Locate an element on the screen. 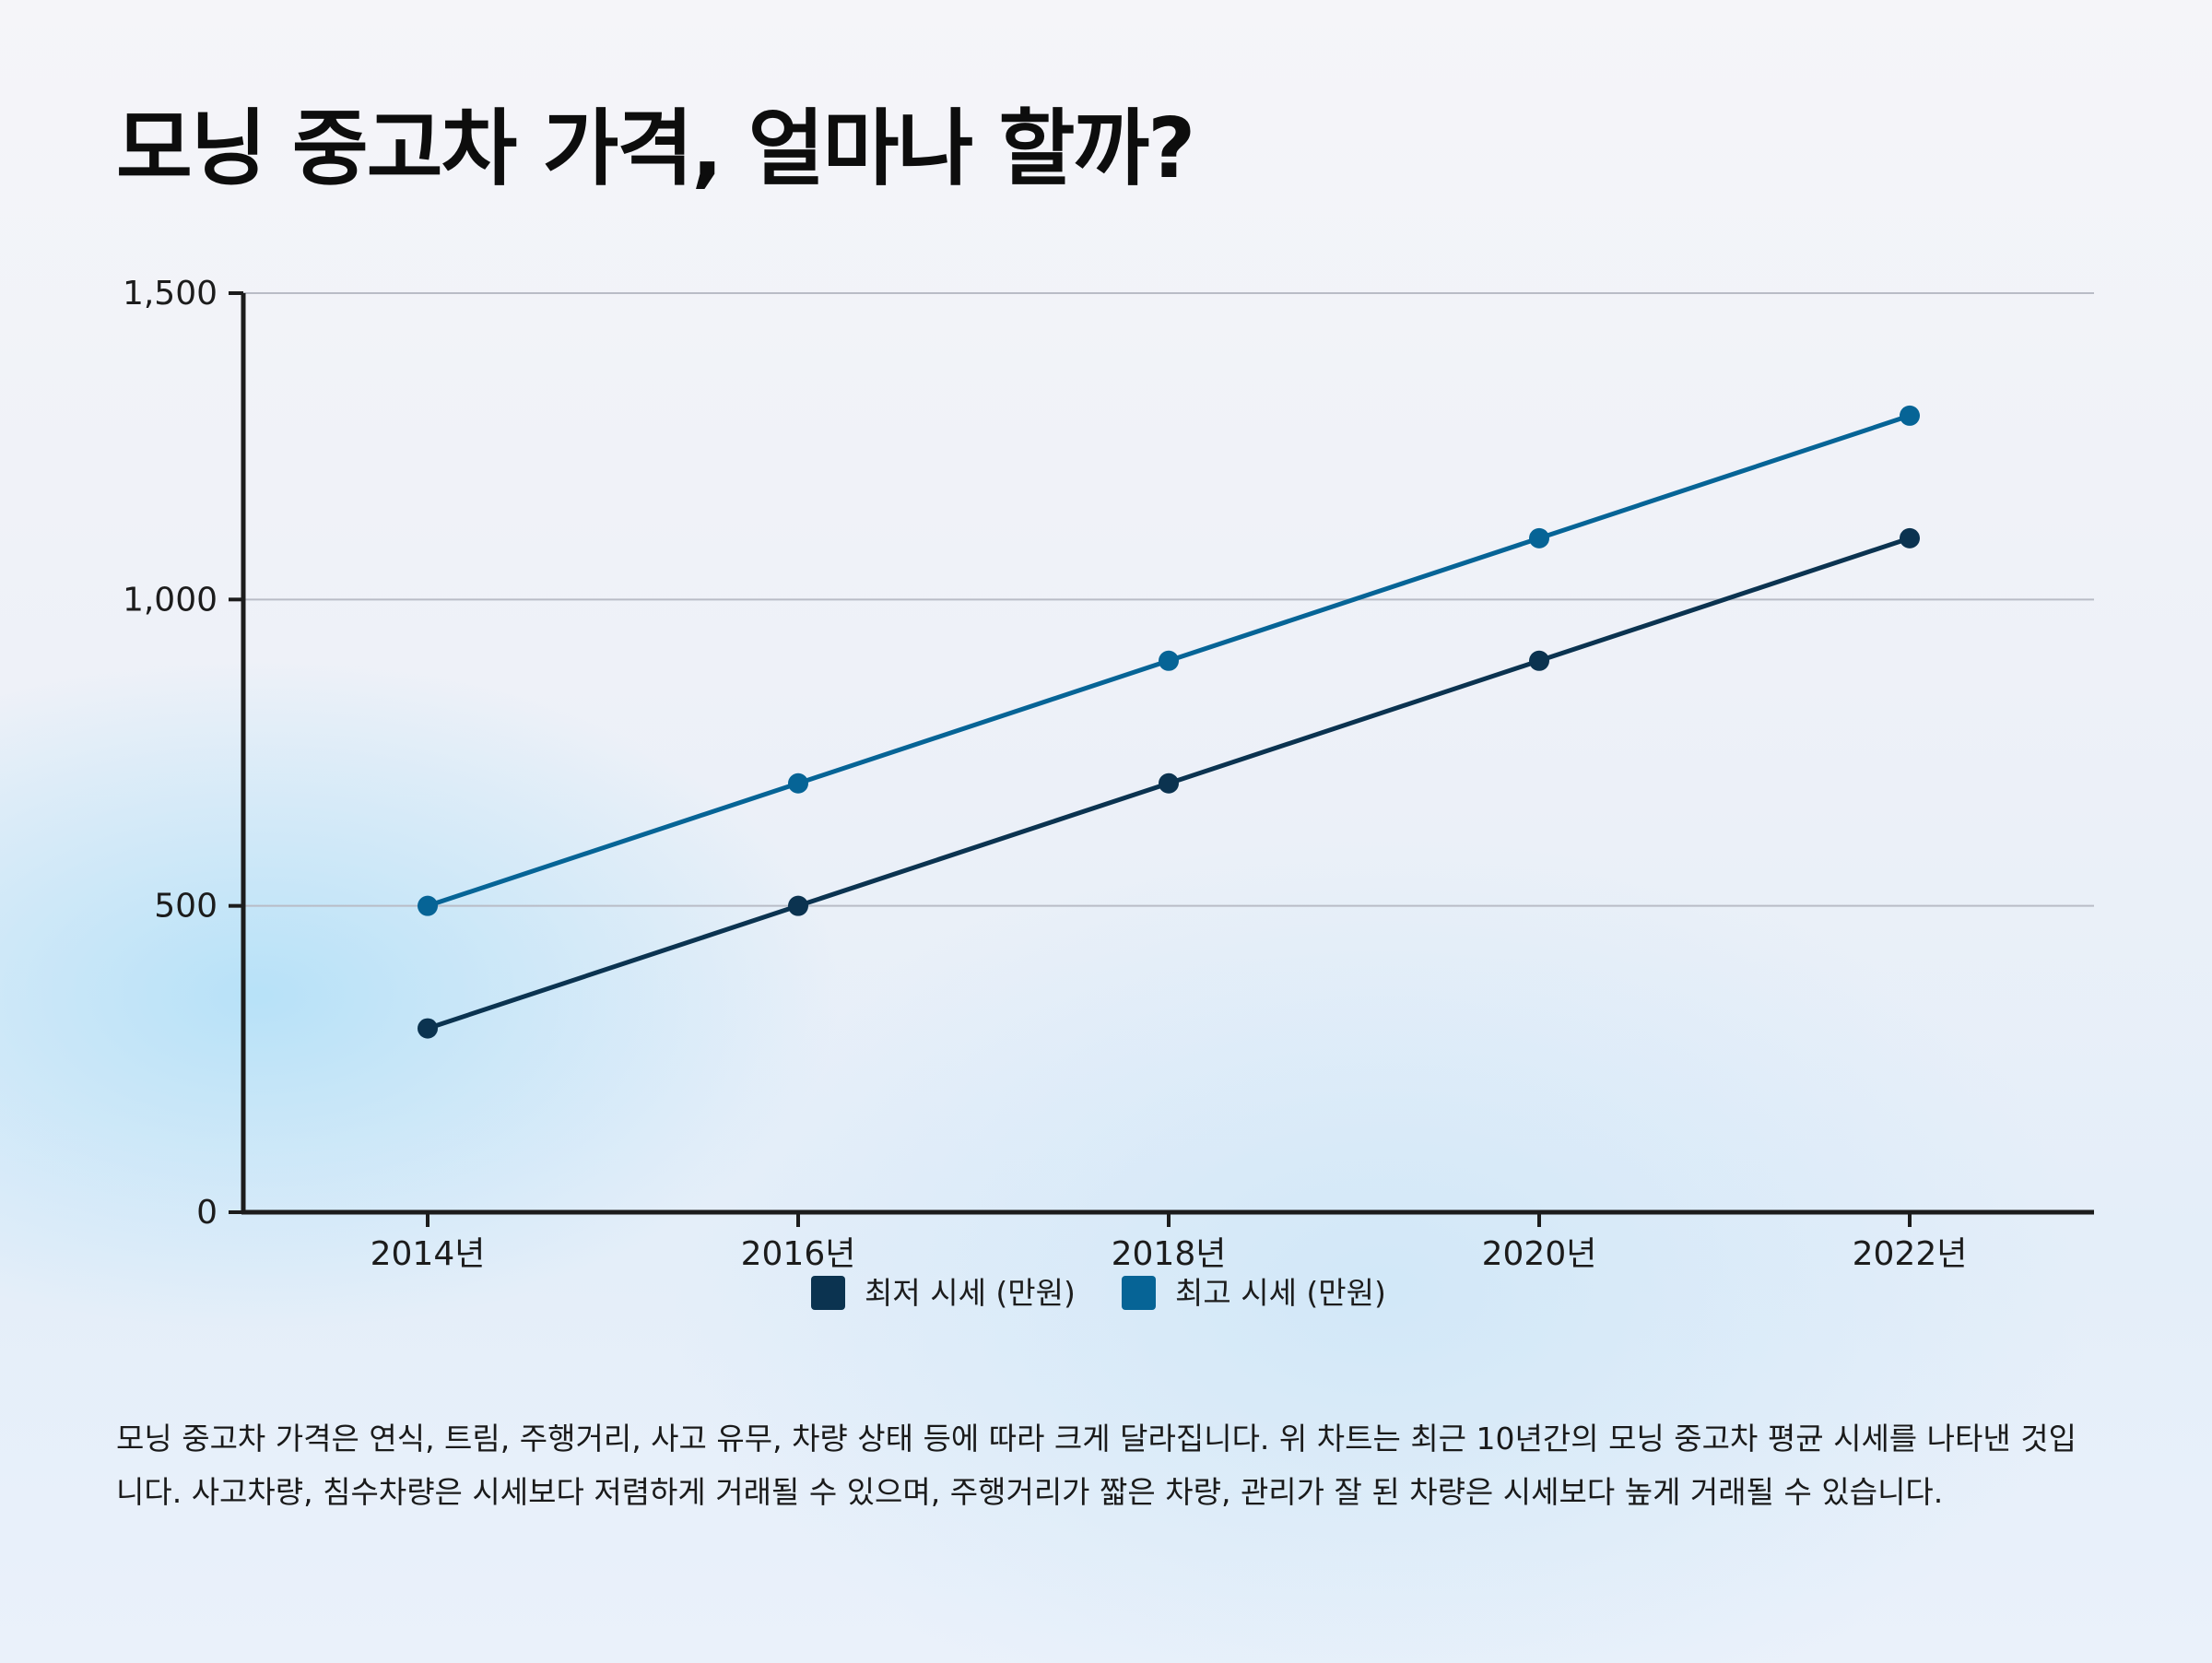  x-tick-label-3: 2020년 is located at coordinates (1539, 1254).